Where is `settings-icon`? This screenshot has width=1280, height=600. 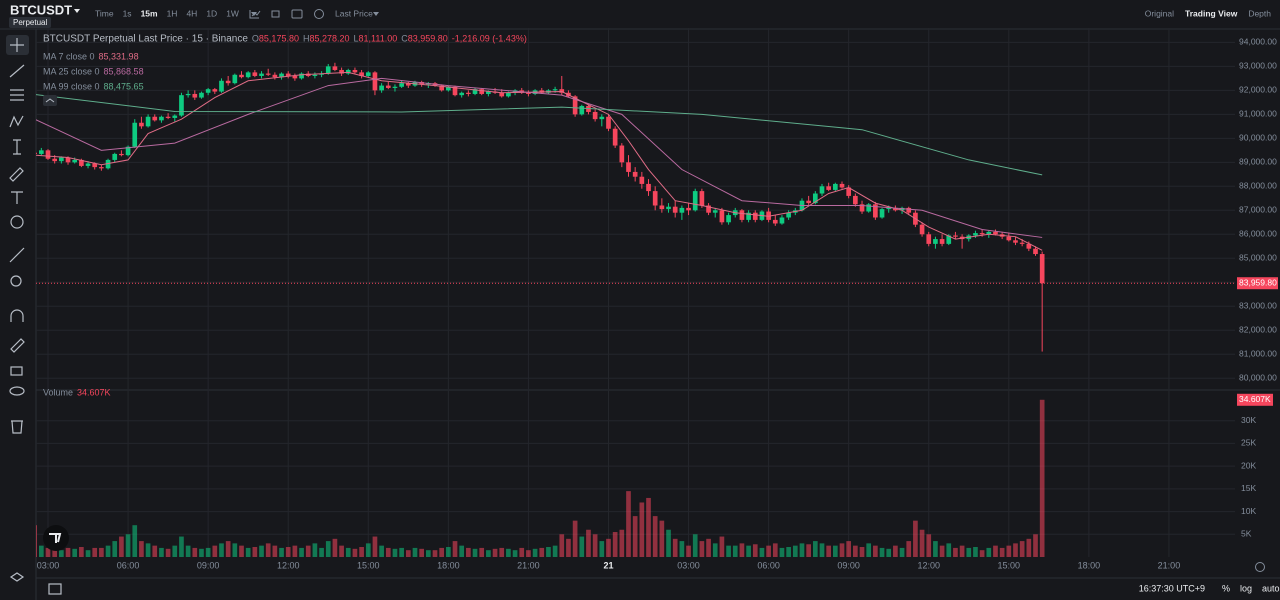
settings-icon is located at coordinates (319, 14).